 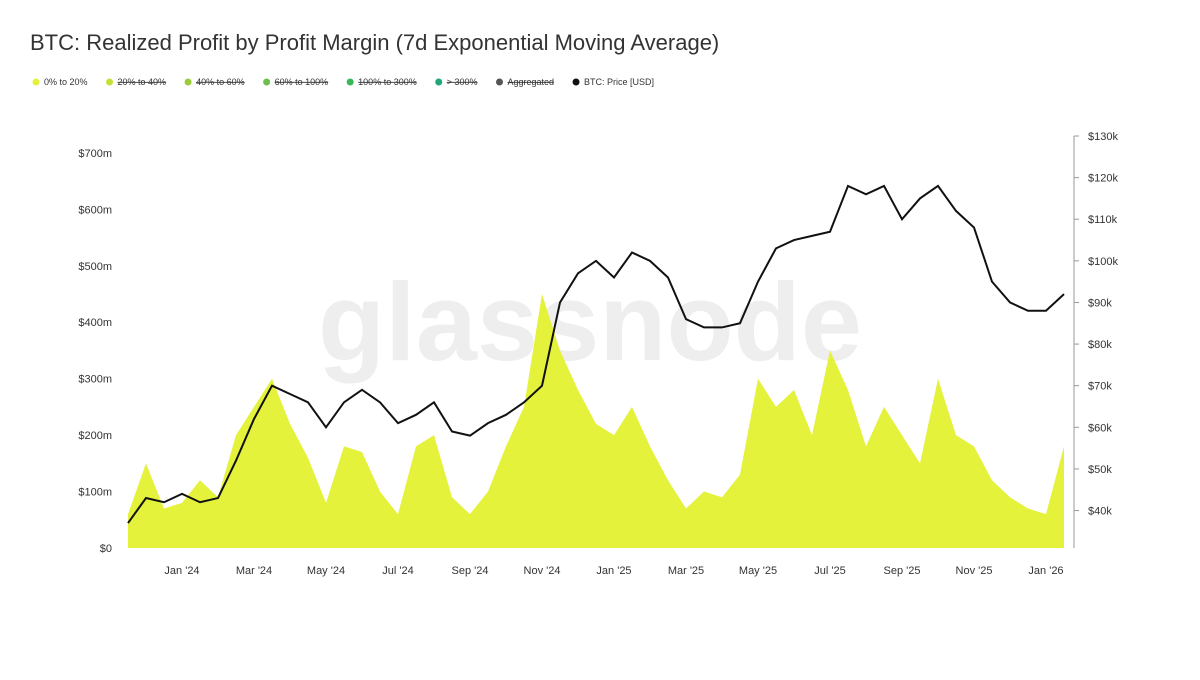 What do you see at coordinates (1100, 387) in the screenshot?
I see `y2-tick-label: $70k` at bounding box center [1100, 387].